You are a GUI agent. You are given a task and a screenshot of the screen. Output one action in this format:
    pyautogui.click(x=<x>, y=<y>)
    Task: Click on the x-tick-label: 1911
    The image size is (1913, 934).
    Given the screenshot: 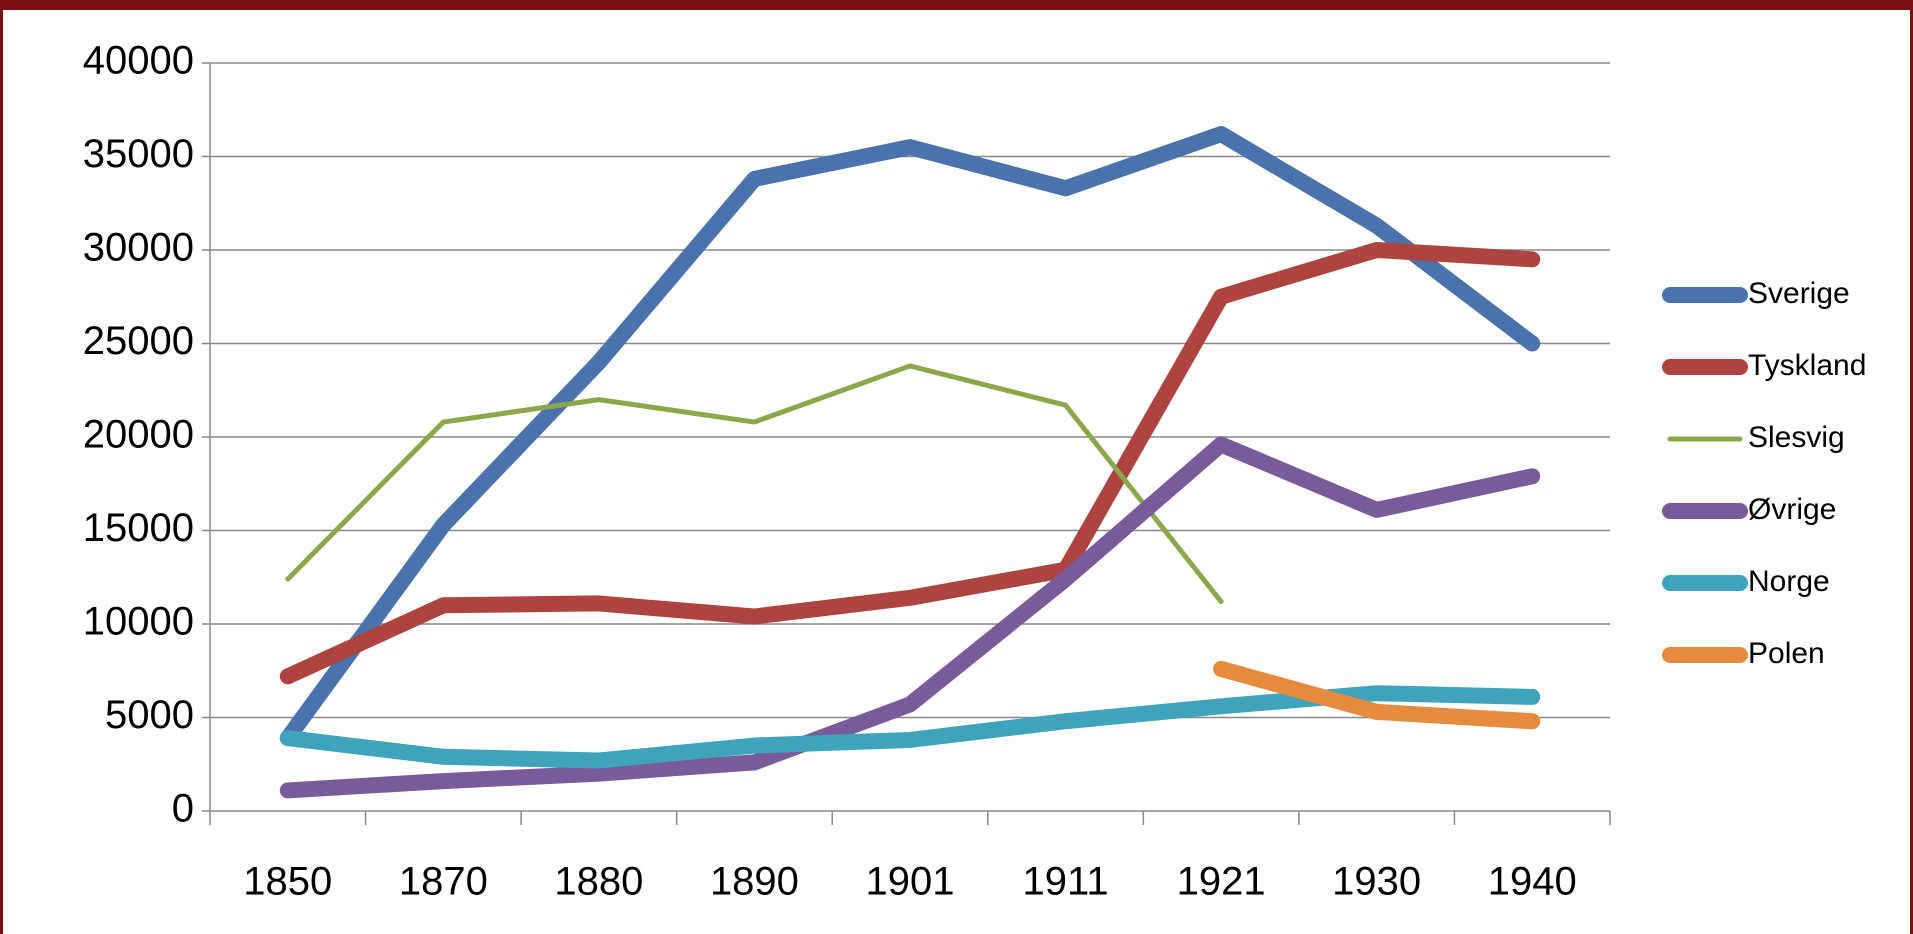 What is the action you would take?
    pyautogui.click(x=1066, y=882)
    